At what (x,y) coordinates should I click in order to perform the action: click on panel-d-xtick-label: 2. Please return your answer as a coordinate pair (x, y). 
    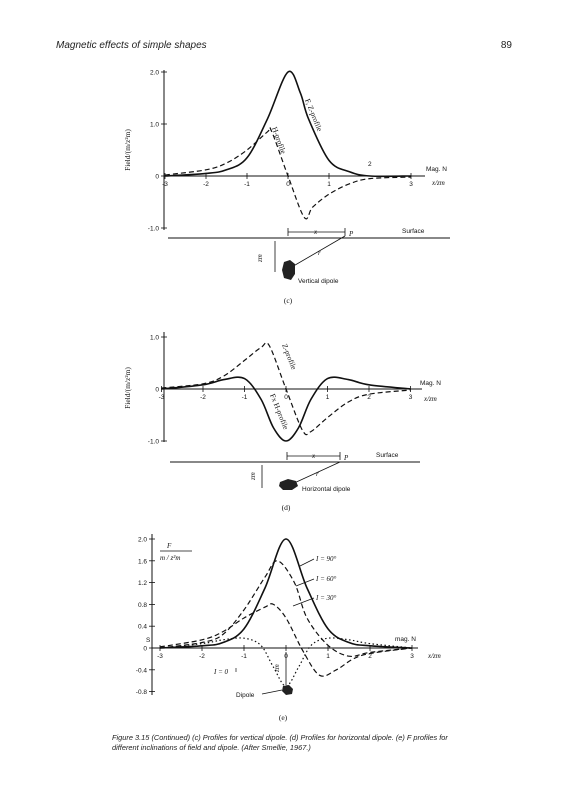
    Looking at the image, I should click on (369, 397).